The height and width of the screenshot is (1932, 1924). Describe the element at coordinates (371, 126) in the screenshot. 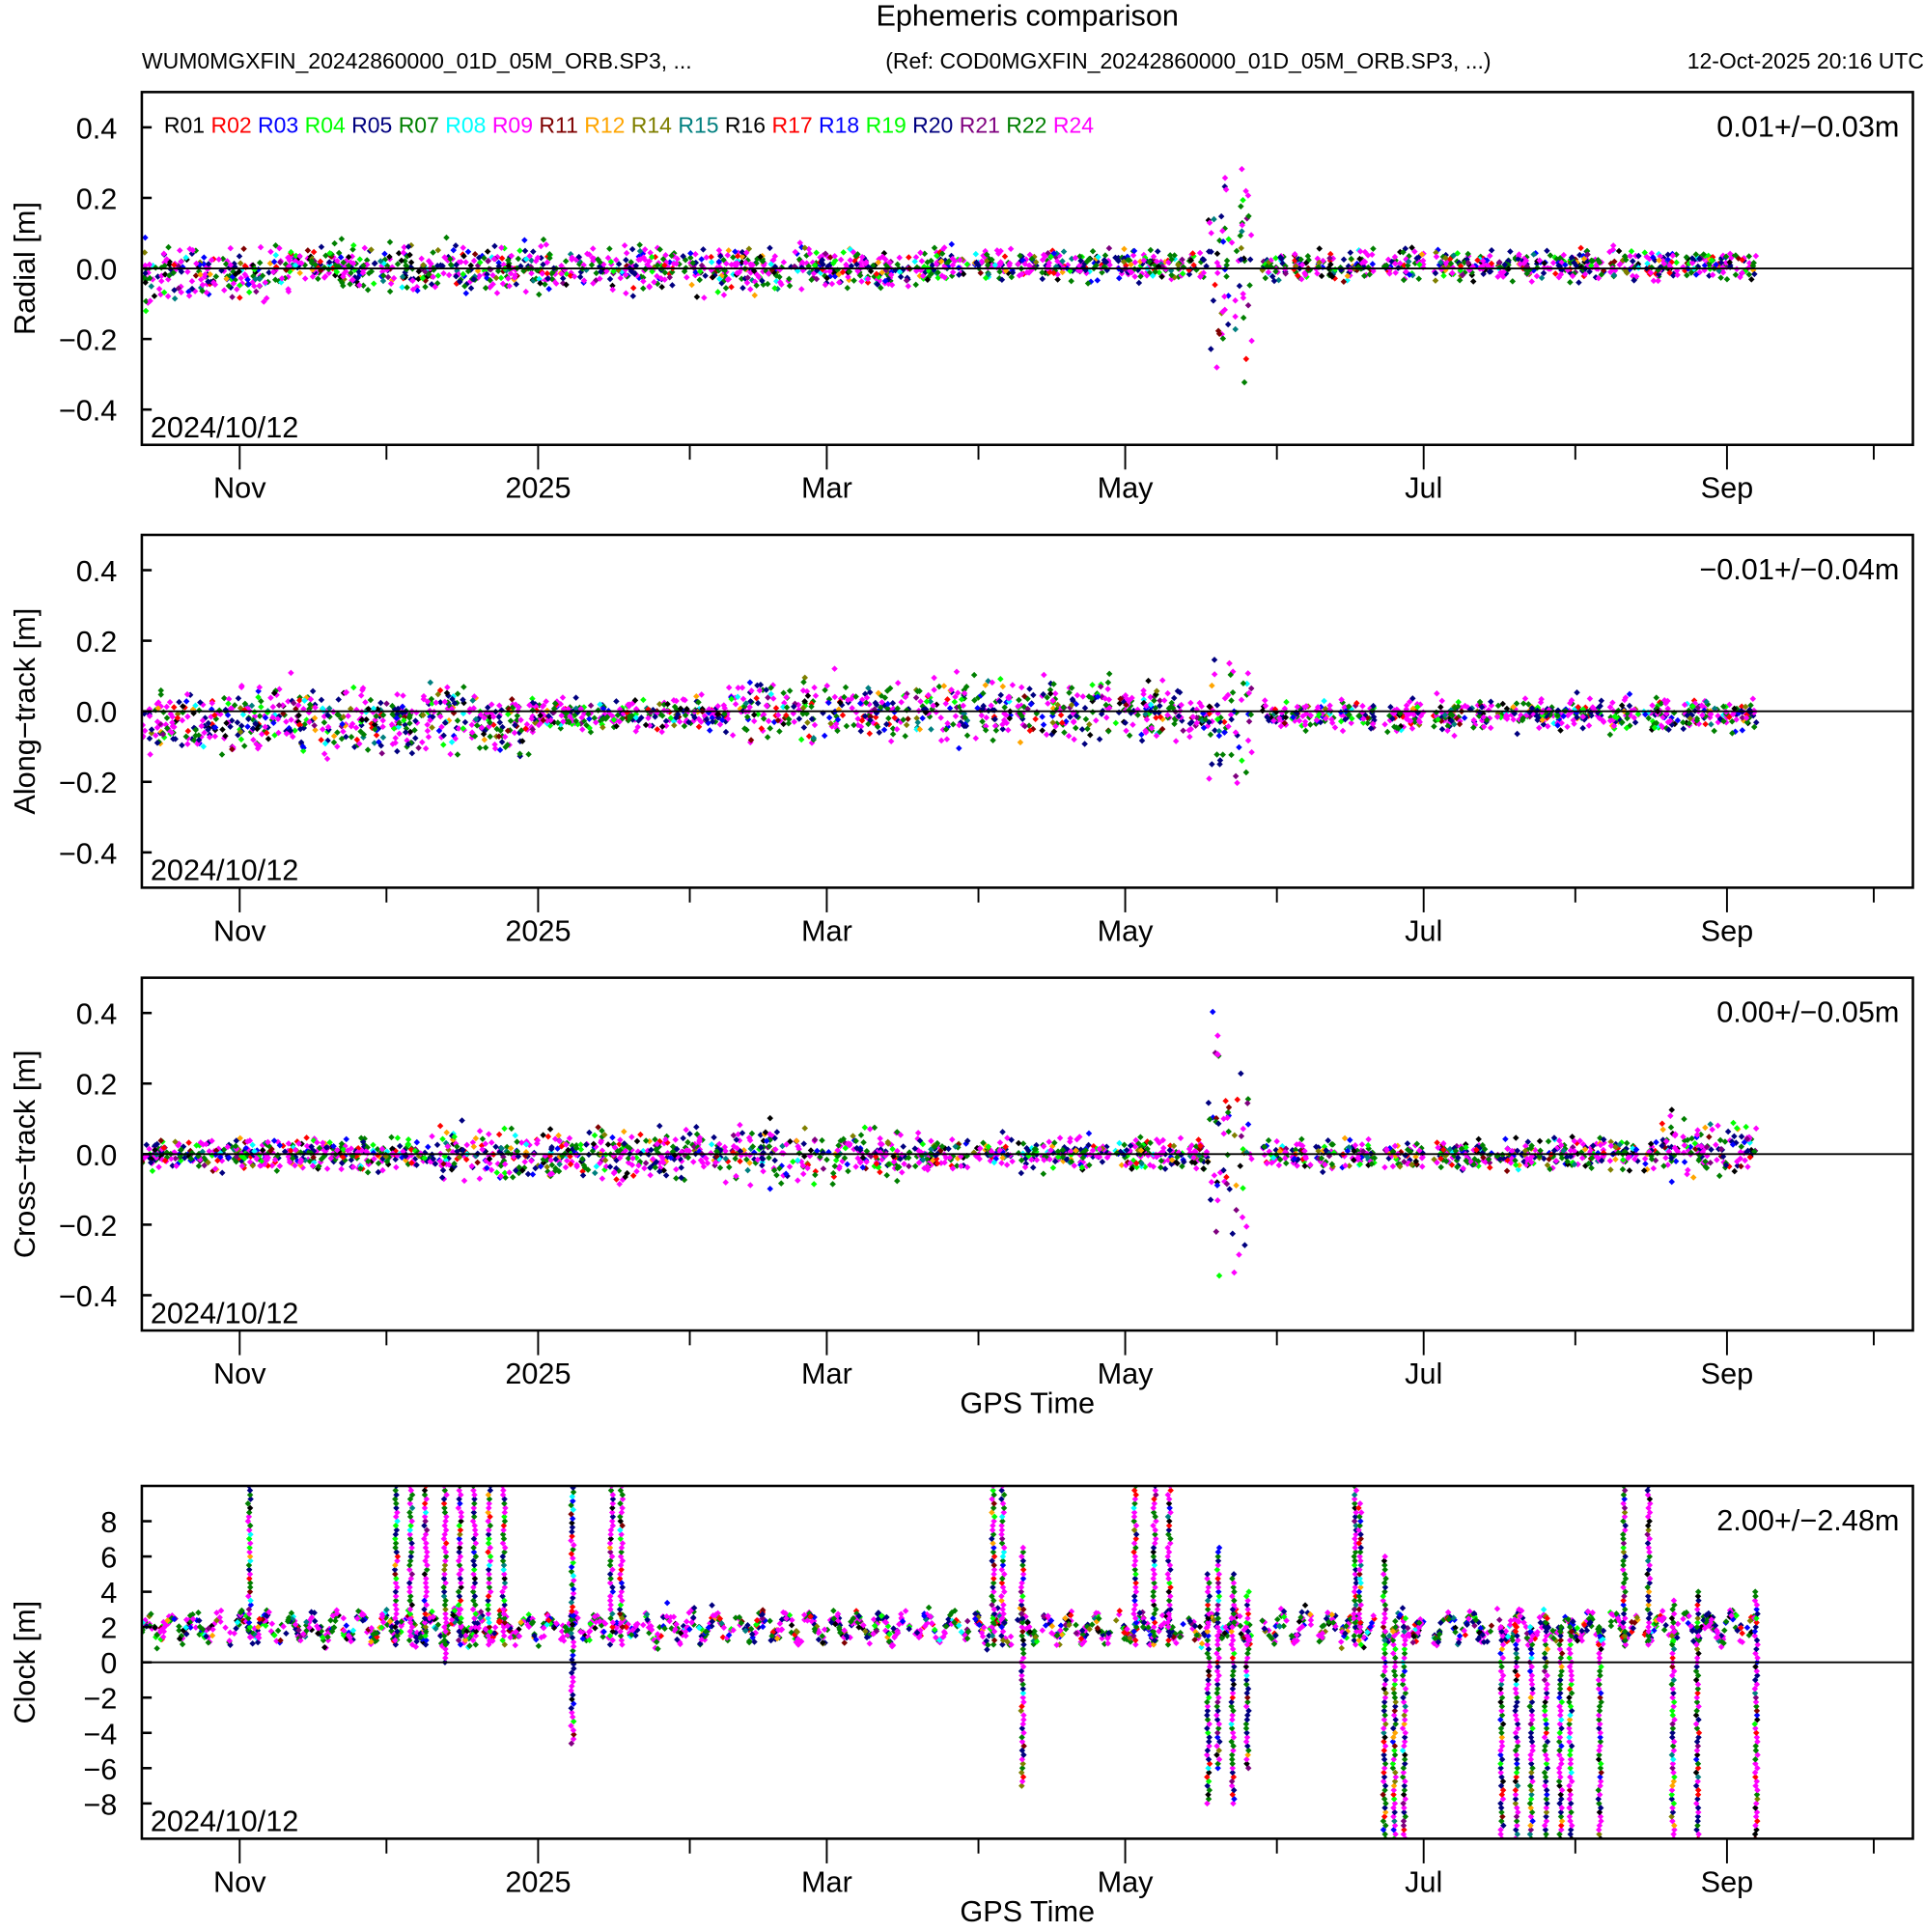

I see `legend-item-r05: R05` at that location.